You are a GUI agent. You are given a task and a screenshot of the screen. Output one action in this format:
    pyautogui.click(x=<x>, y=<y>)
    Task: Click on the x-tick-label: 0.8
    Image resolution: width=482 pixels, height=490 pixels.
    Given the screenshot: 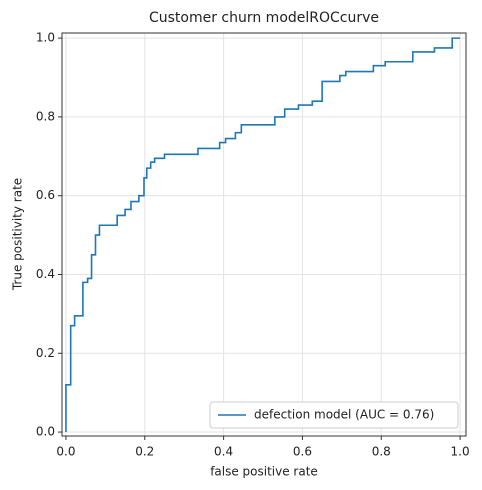 What is the action you would take?
    pyautogui.click(x=381, y=452)
    